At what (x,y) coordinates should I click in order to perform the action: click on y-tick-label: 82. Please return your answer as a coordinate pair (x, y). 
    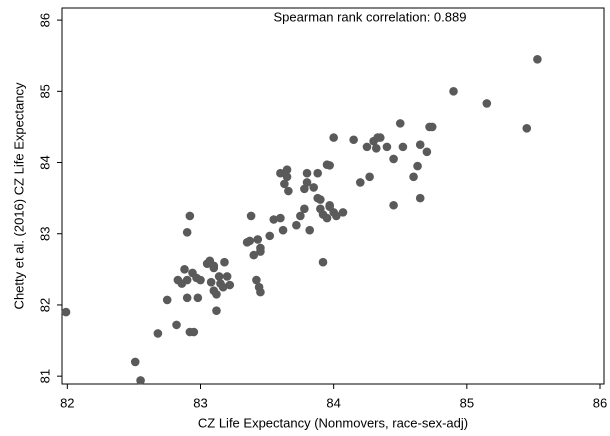
    Looking at the image, I should click on (44, 305).